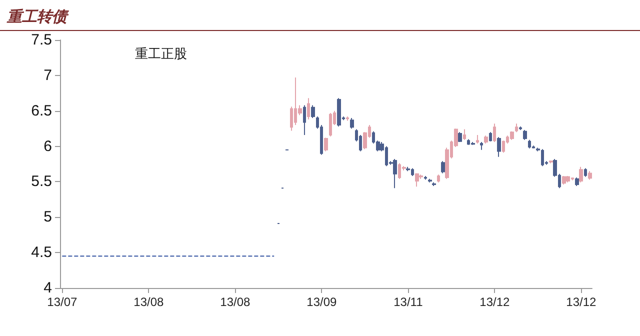 The width and height of the screenshot is (640, 336). Describe the element at coordinates (48, 288) in the screenshot. I see `y-tick-label: 4` at that location.